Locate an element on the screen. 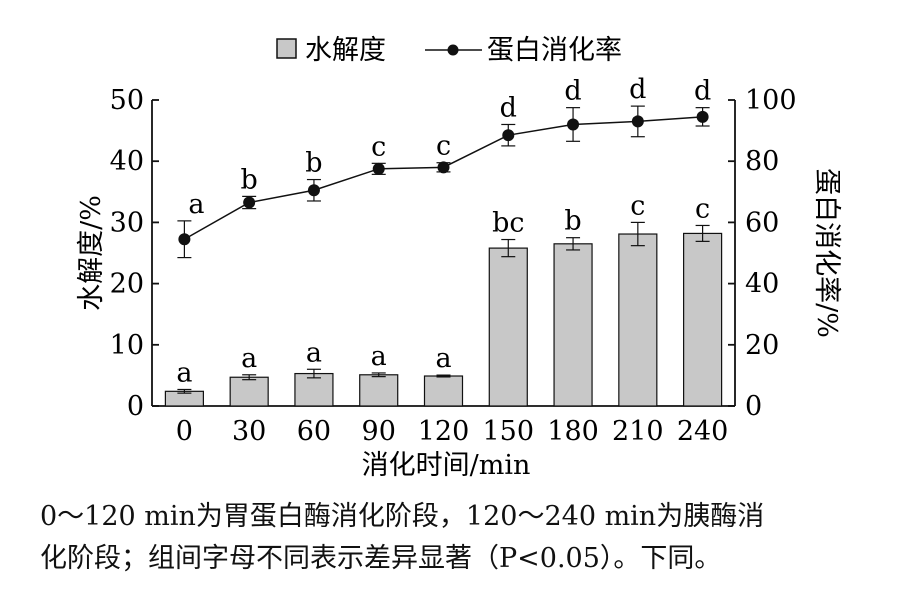 Image resolution: width=914 pixels, height=594 pixels. bar-significance-label: b is located at coordinates (572, 221).